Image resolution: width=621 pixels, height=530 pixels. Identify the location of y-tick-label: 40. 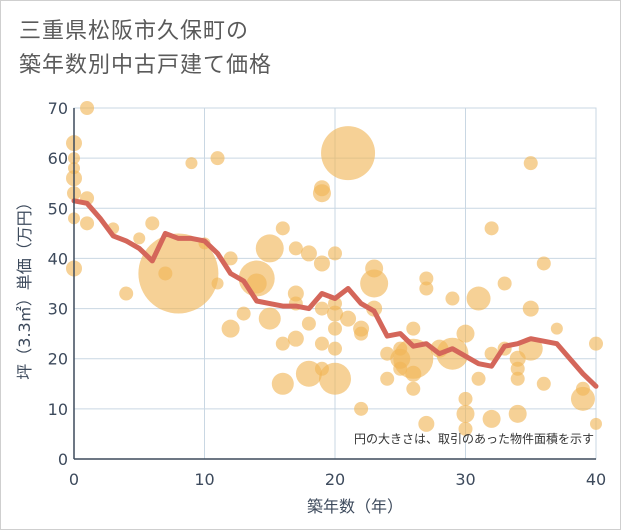
(58, 258).